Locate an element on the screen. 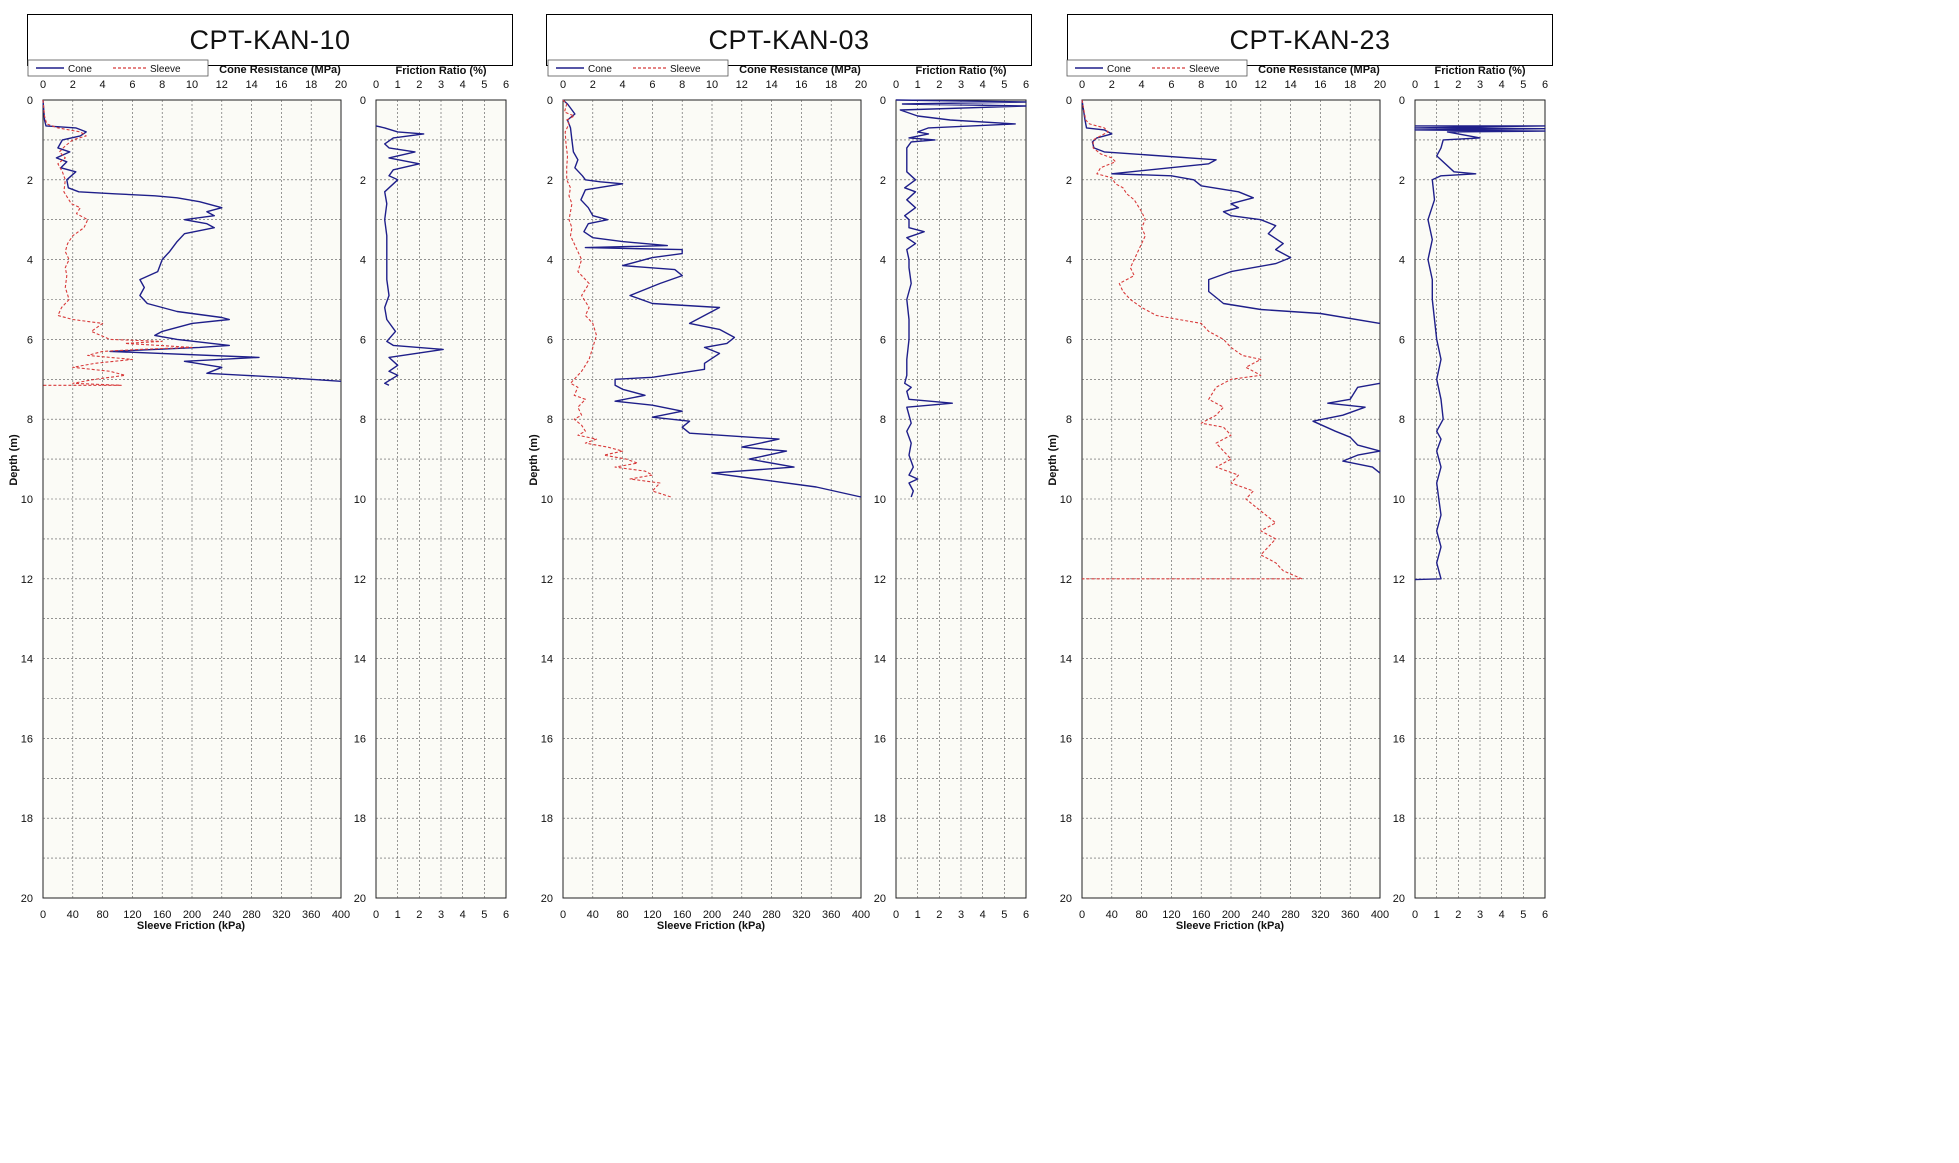 The width and height of the screenshot is (1959, 1163). sleeve-tick-label: 280 is located at coordinates (771, 915).